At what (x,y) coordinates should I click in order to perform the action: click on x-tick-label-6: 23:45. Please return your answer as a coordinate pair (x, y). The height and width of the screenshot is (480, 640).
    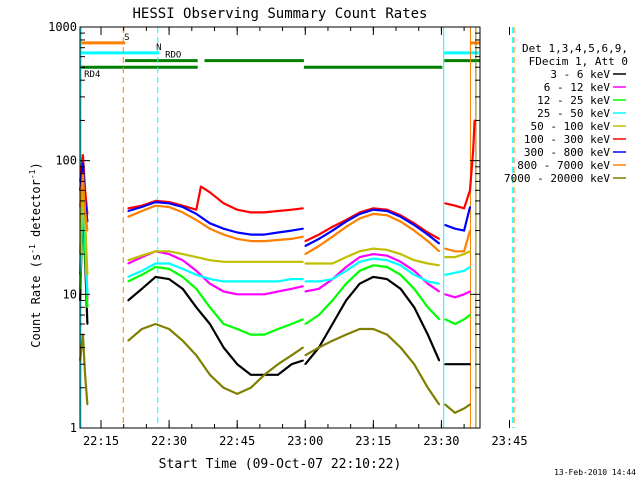
    Looking at the image, I should click on (509, 441).